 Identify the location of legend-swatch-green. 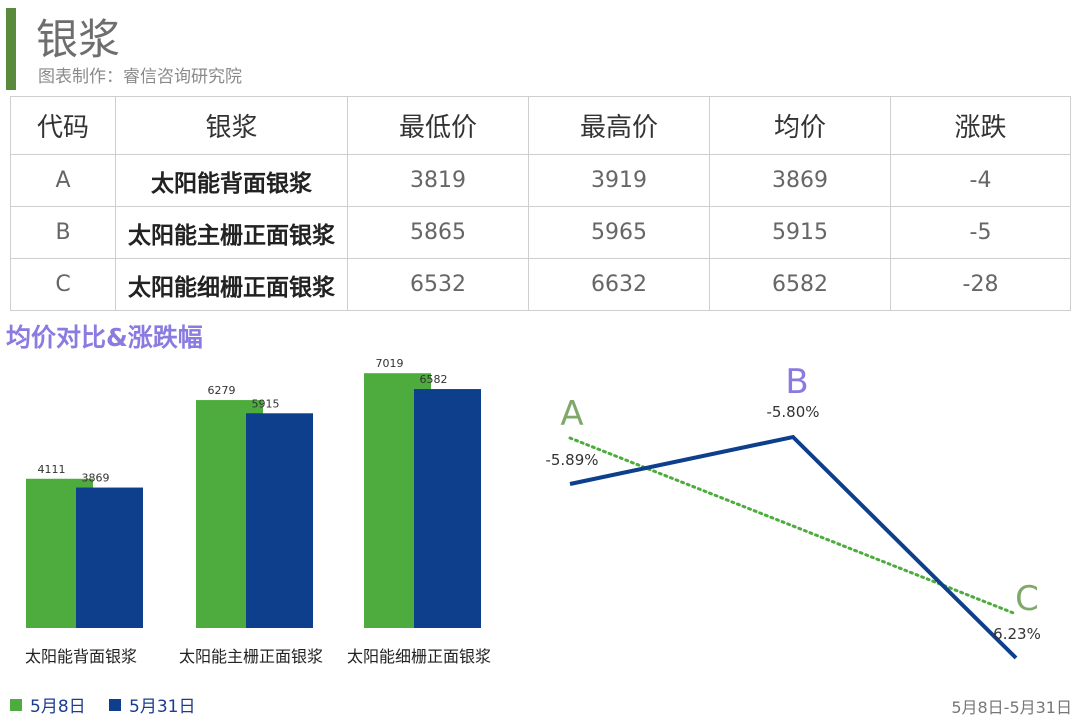
(16, 705).